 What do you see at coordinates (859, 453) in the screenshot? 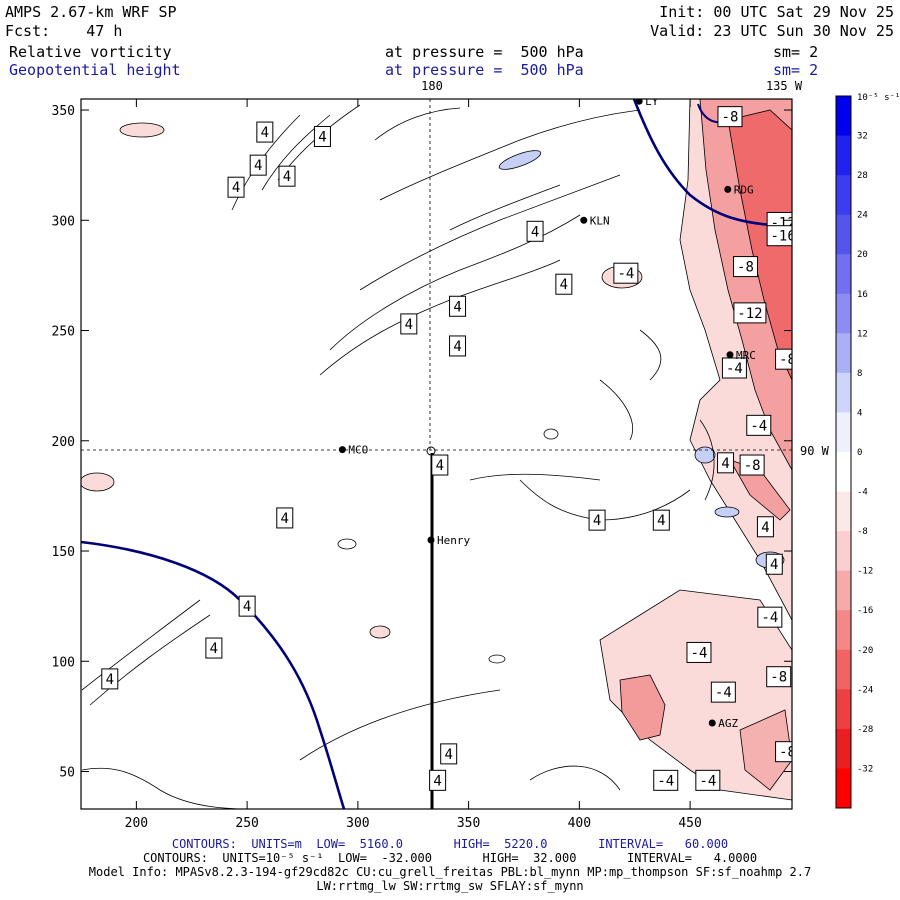
I see `colorbar-tick-label: 0` at bounding box center [859, 453].